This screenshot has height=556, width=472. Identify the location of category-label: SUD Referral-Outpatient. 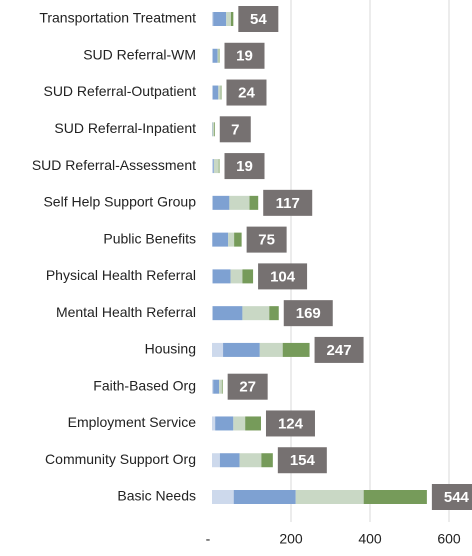
(119, 91).